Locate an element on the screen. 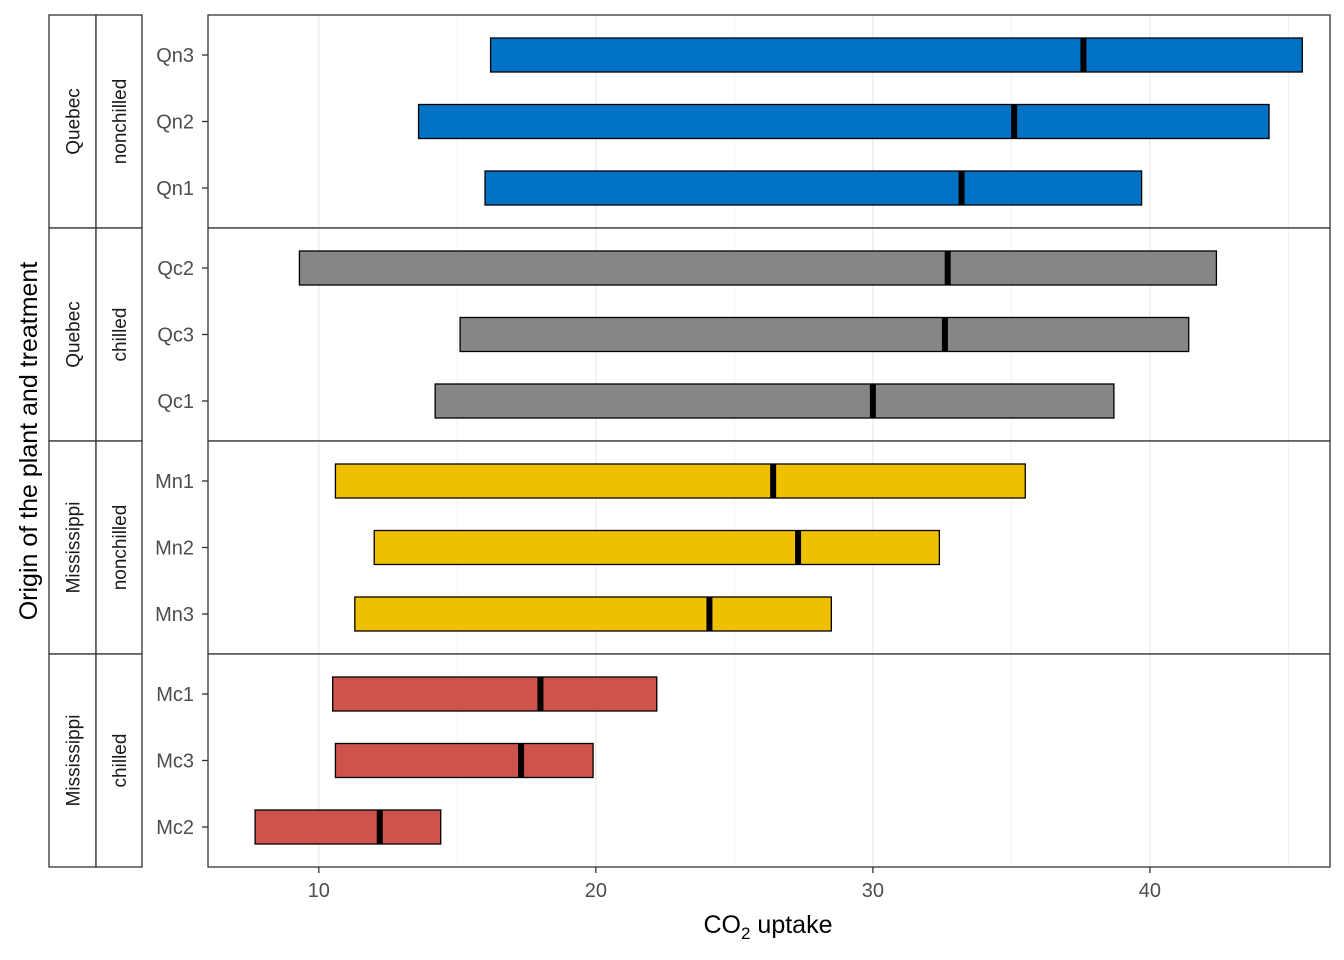 This screenshot has width=1344, height=960. bar-Mn2 is located at coordinates (657, 547).